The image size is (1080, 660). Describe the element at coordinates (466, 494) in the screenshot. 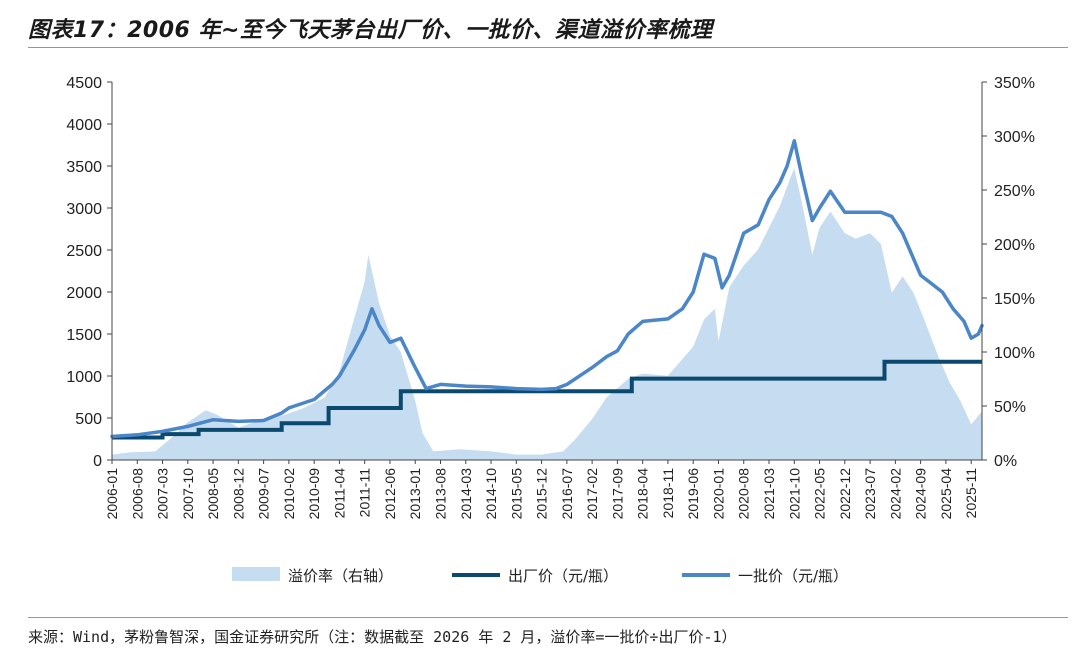

I see `x-tick-label: 2014-03` at that location.